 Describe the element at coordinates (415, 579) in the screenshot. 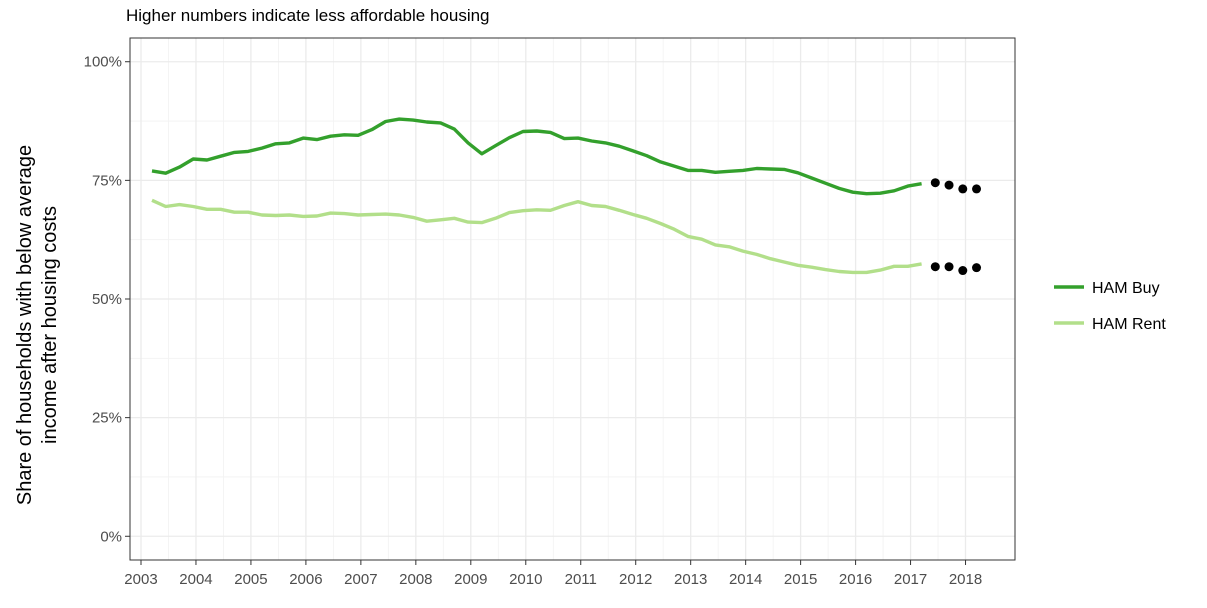

I see `x-tick-label: 2008` at that location.